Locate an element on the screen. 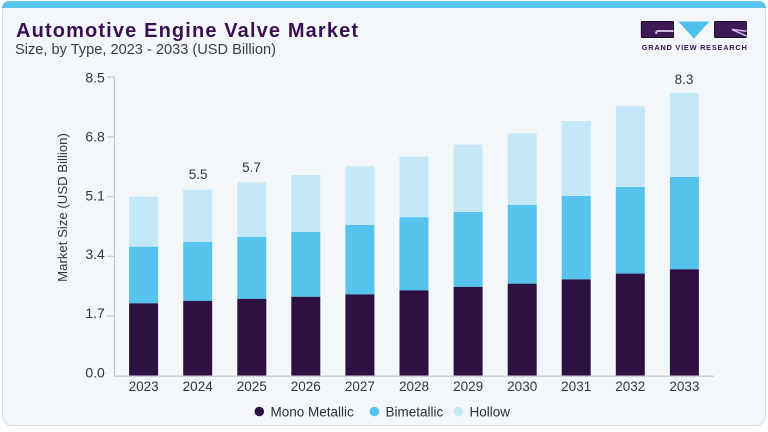 This screenshot has width=768, height=432. svg-text: 8.5 is located at coordinates (95, 77).